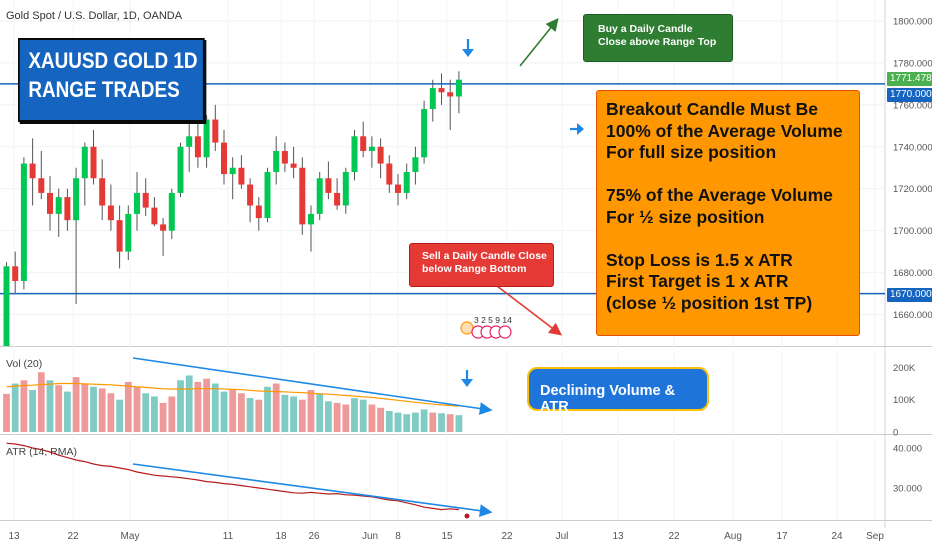 The height and width of the screenshot is (555, 932). Describe the element at coordinates (111, 80) in the screenshot. I see `title-box: XAUUSD GOLD 1D RANGE TRADES` at that location.